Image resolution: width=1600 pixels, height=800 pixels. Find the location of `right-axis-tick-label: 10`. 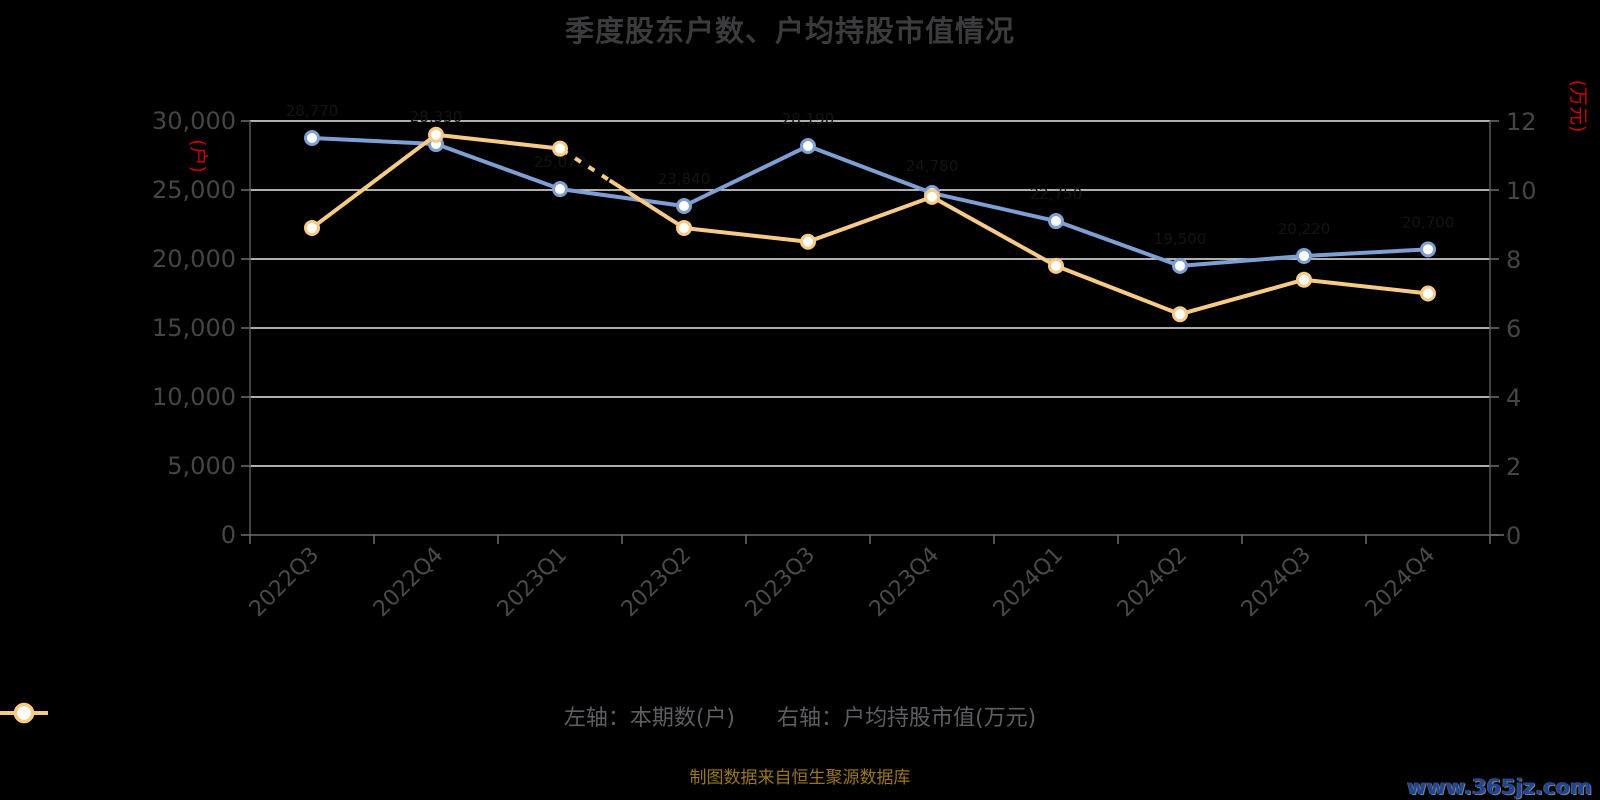

right-axis-tick-label: 10 is located at coordinates (1521, 191).